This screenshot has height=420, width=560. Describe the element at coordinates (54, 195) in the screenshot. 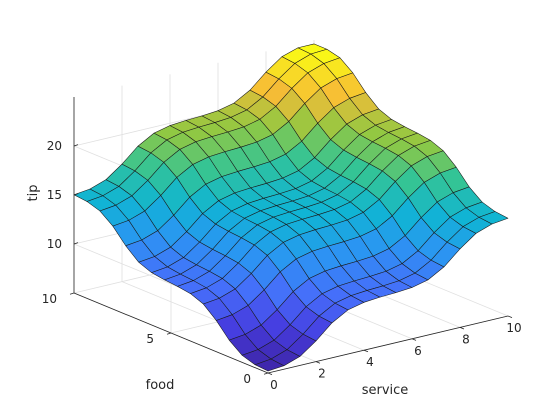

I see `z-tick-label: 15` at that location.